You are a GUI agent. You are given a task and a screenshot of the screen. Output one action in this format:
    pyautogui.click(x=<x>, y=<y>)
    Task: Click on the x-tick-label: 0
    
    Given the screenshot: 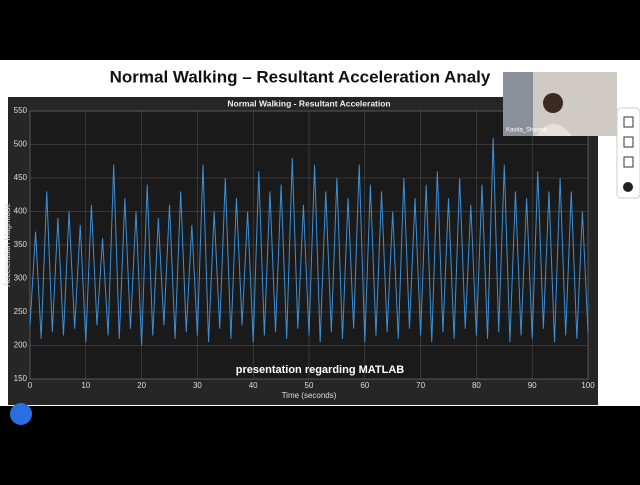 What is the action you would take?
    pyautogui.click(x=30, y=385)
    